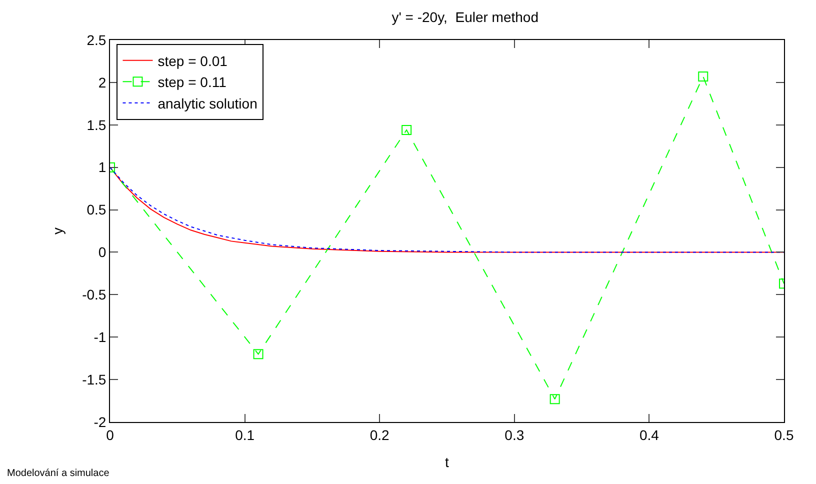  Describe the element at coordinates (100, 422) in the screenshot. I see `y-tick-label: -2` at that location.